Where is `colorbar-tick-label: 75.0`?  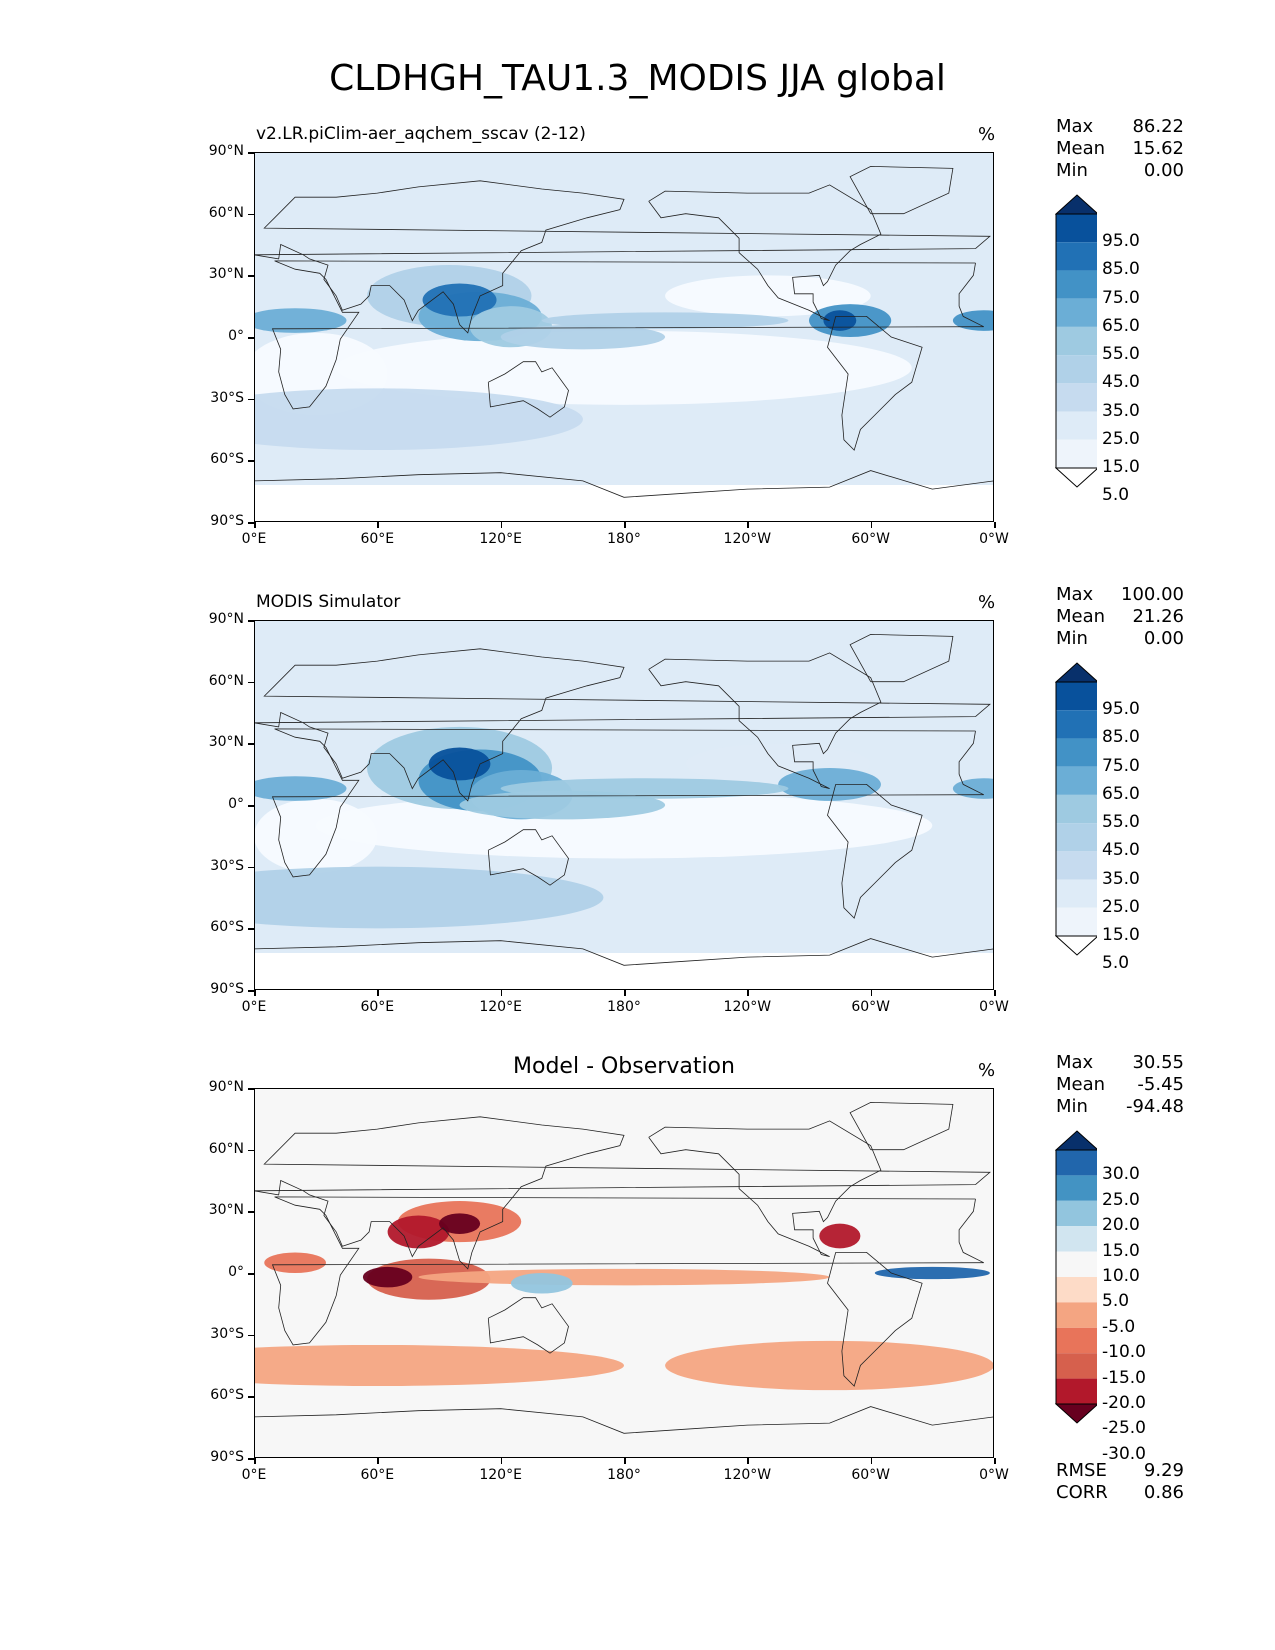 colorbar-tick-label: 75.0 is located at coordinates (1121, 297).